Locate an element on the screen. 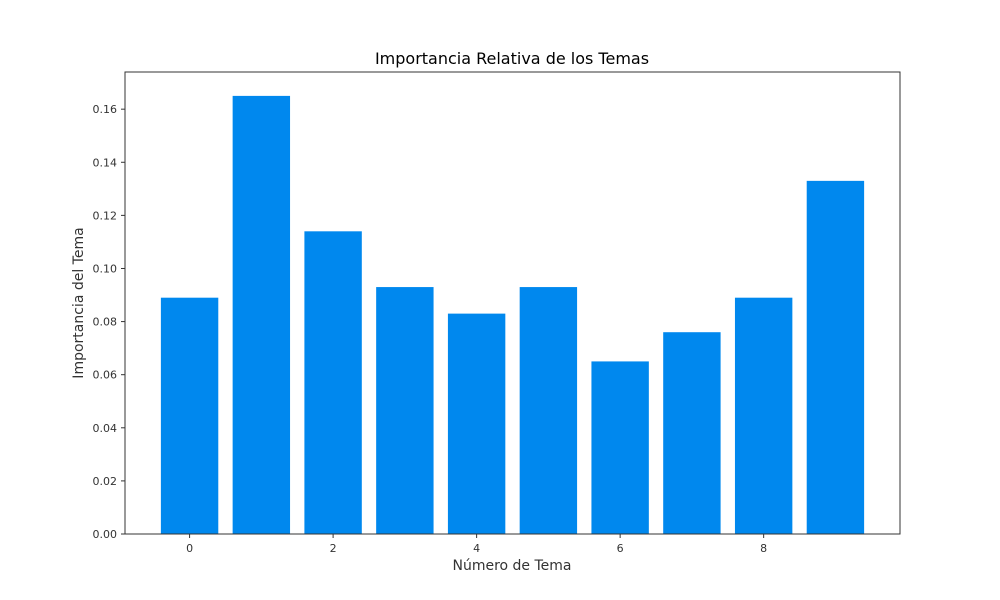 The image size is (1000, 600). y-tick-label: 0.06 is located at coordinates (105, 375).